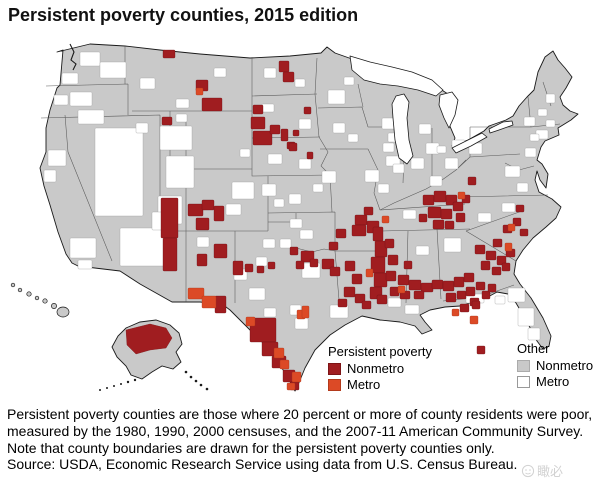 This screenshot has height=502, width=600. What do you see at coordinates (565, 365) in the screenshot?
I see `legend-label: Nonmetro` at bounding box center [565, 365].